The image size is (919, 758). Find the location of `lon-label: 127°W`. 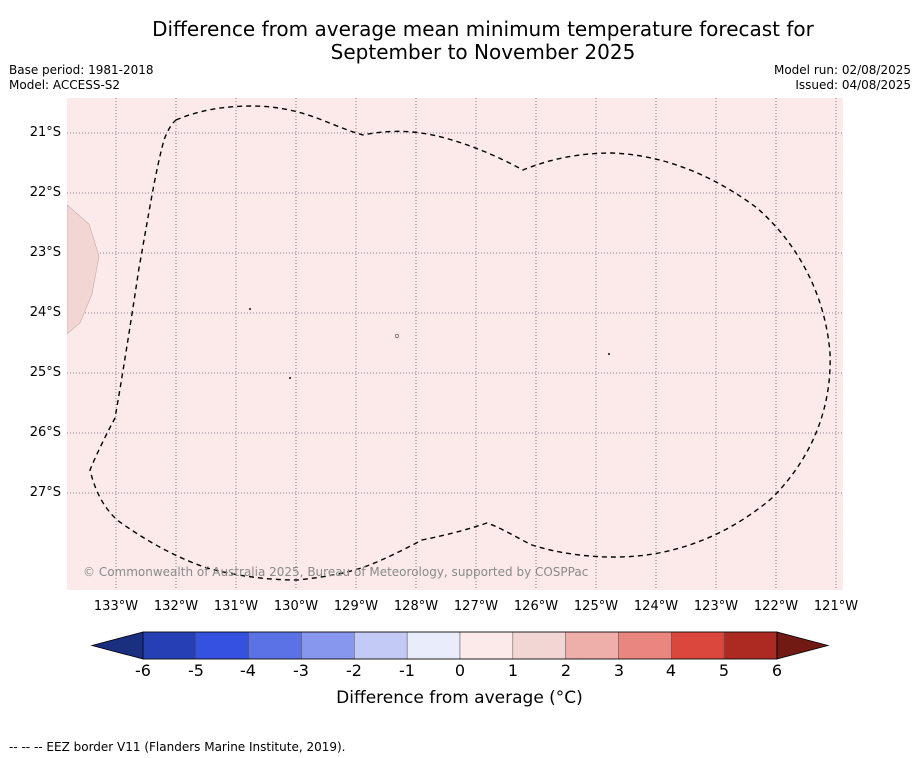

lon-label: 127°W is located at coordinates (476, 606).